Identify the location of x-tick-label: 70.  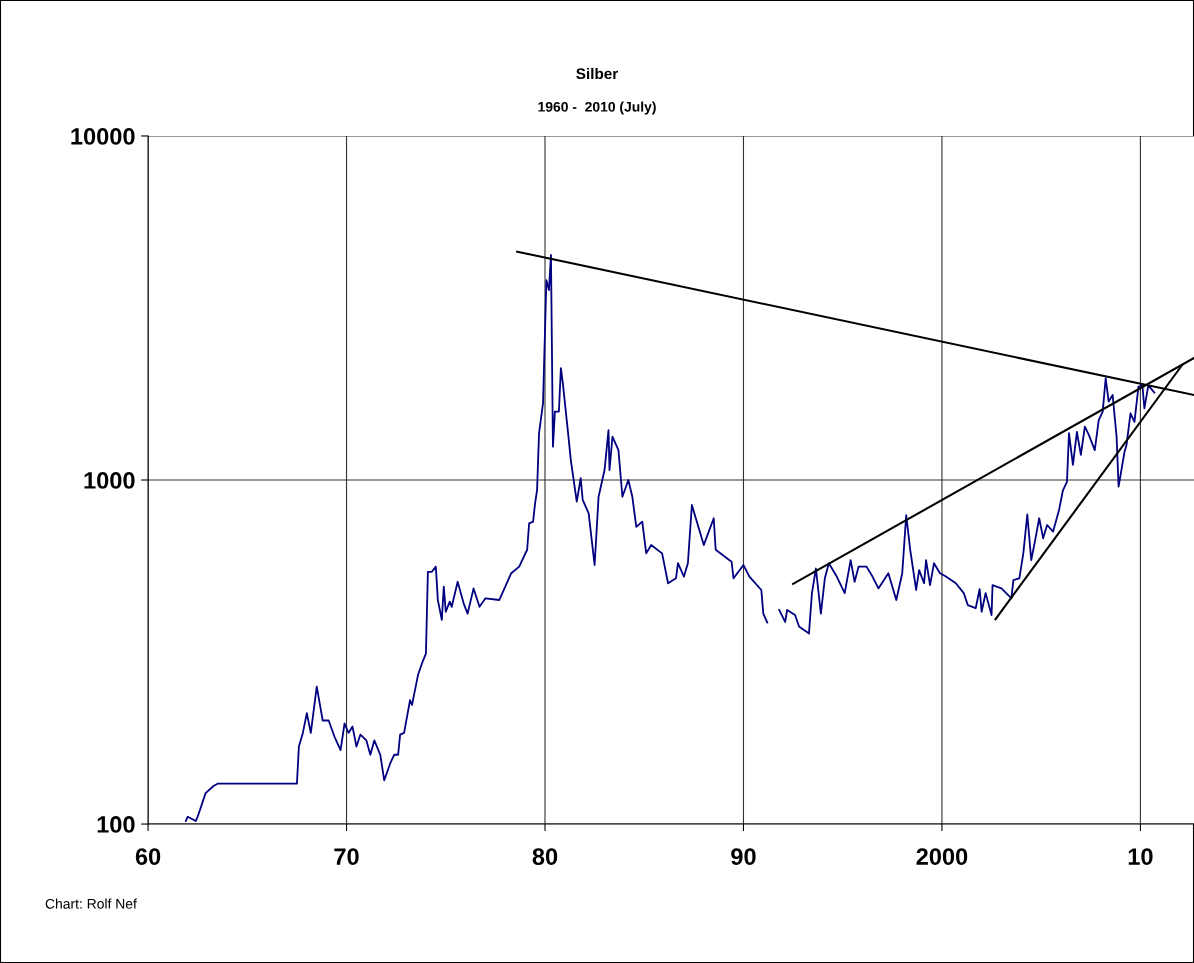
(346, 856).